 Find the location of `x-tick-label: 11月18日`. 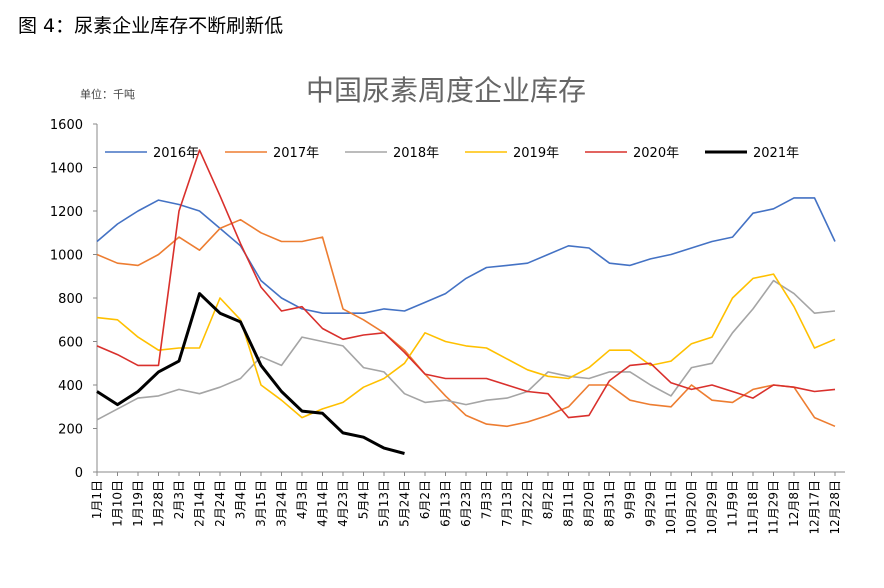

x-tick-label: 11月18日 is located at coordinates (753, 507).